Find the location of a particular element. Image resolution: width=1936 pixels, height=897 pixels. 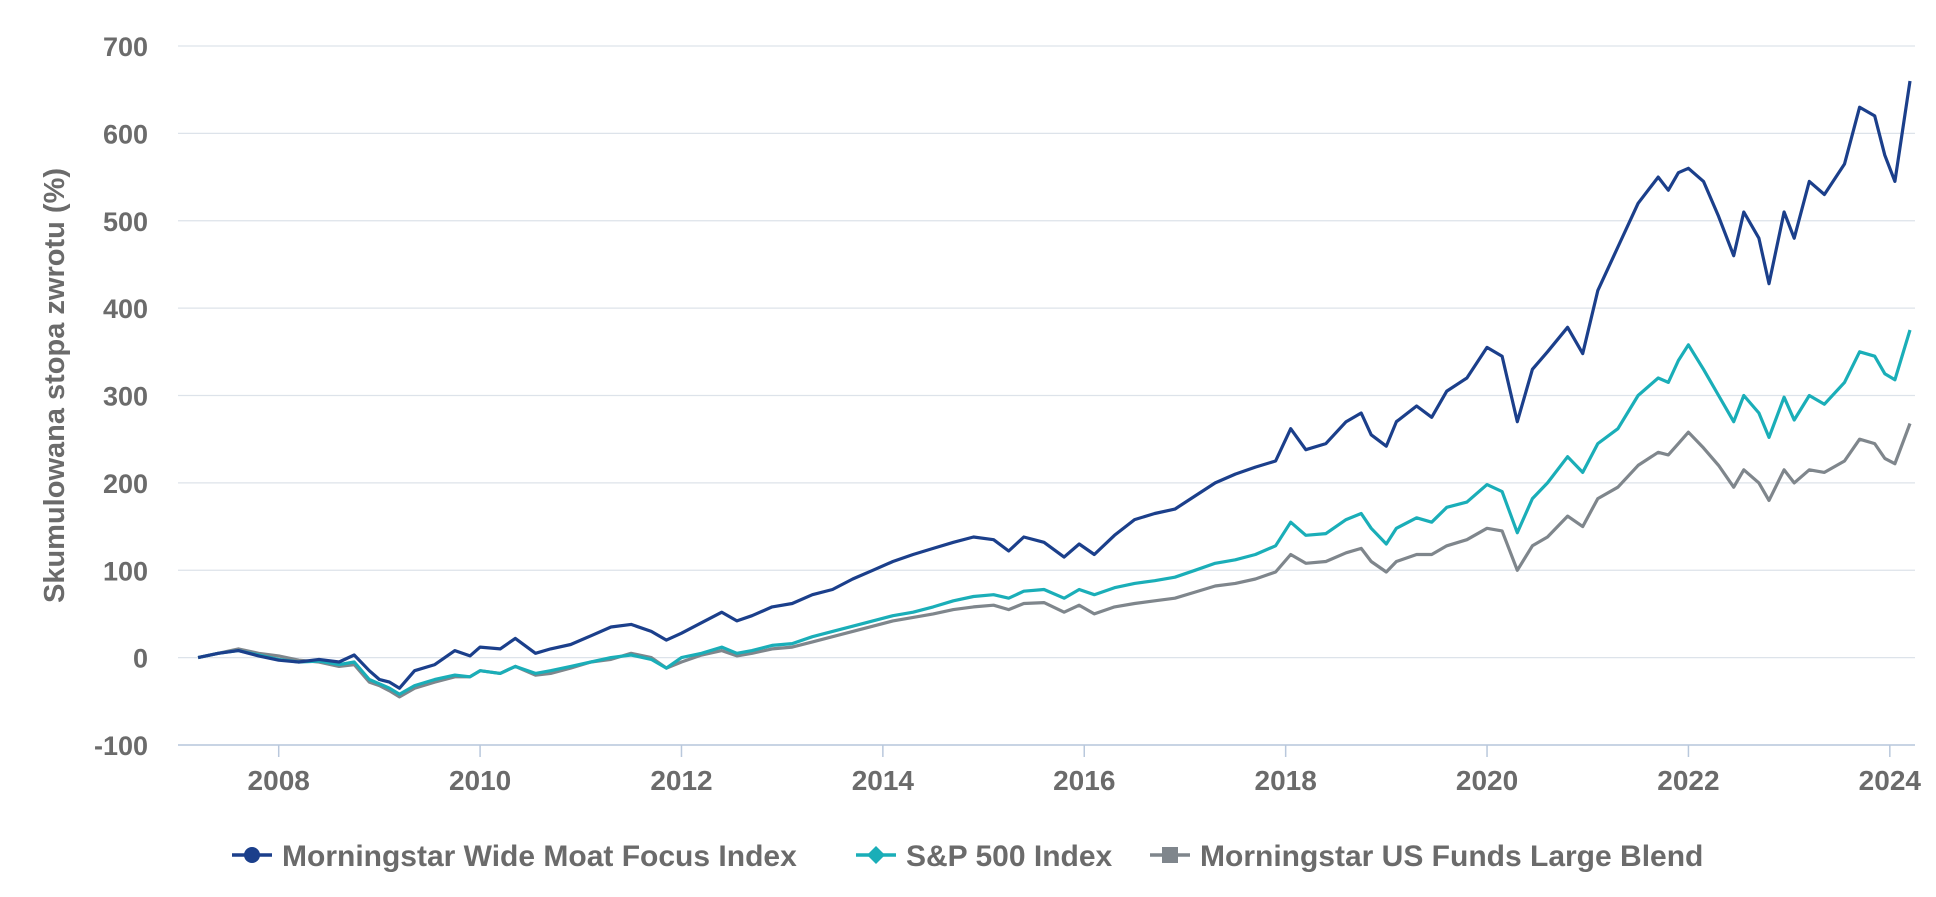

y-tick-label: 500 is located at coordinates (125, 222).